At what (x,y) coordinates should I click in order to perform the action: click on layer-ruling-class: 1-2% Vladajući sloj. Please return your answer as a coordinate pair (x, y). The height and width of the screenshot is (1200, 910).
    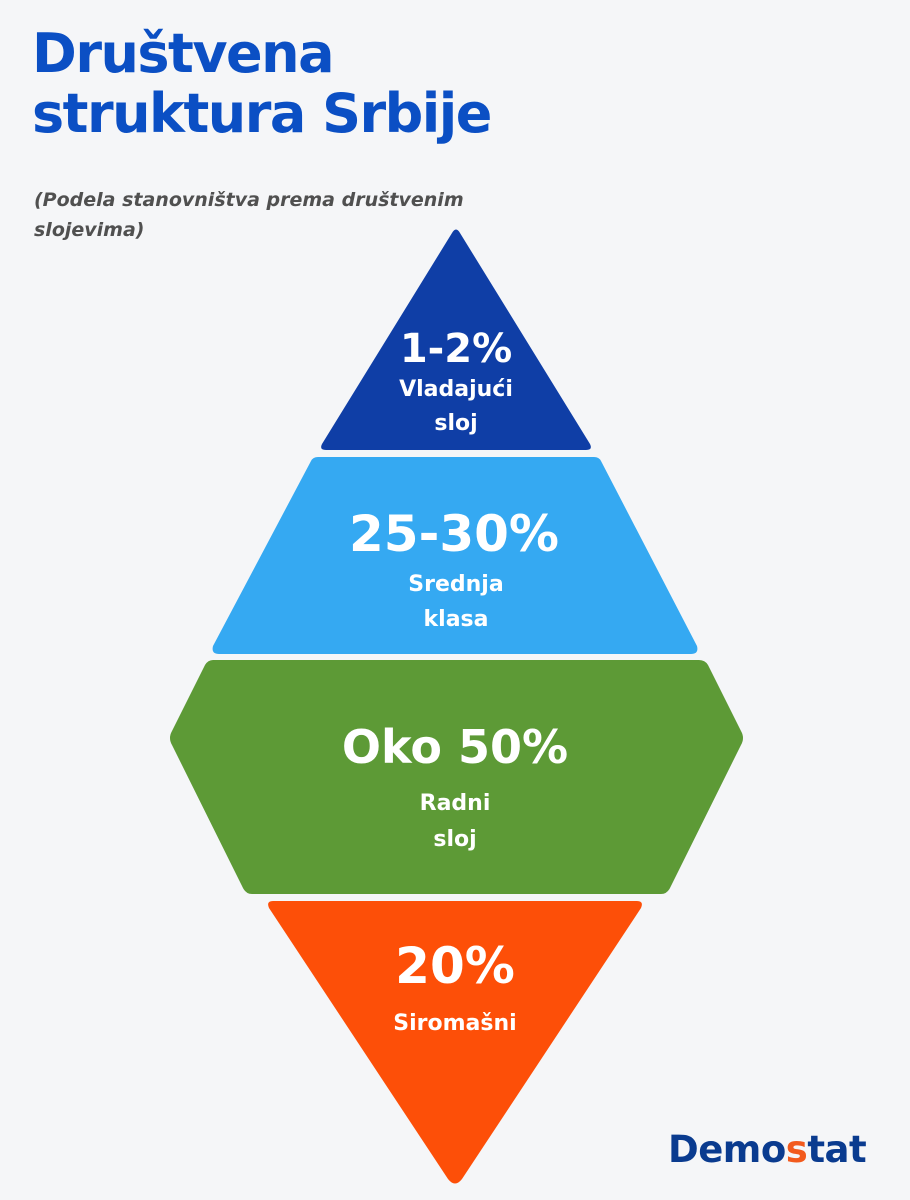
    Looking at the image, I should click on (456, 339).